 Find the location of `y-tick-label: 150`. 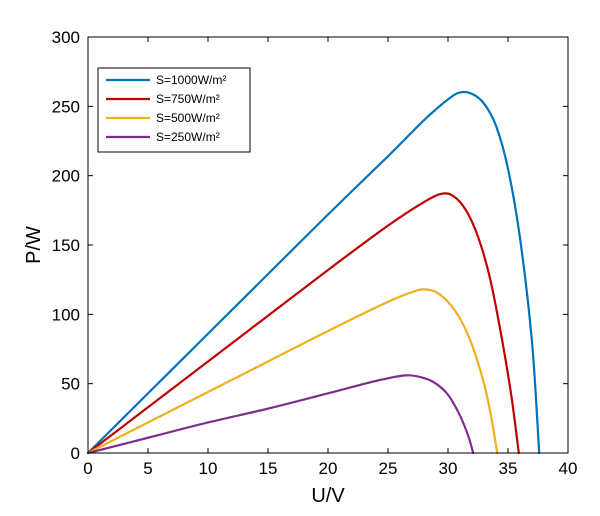

y-tick-label: 150 is located at coordinates (66, 245).